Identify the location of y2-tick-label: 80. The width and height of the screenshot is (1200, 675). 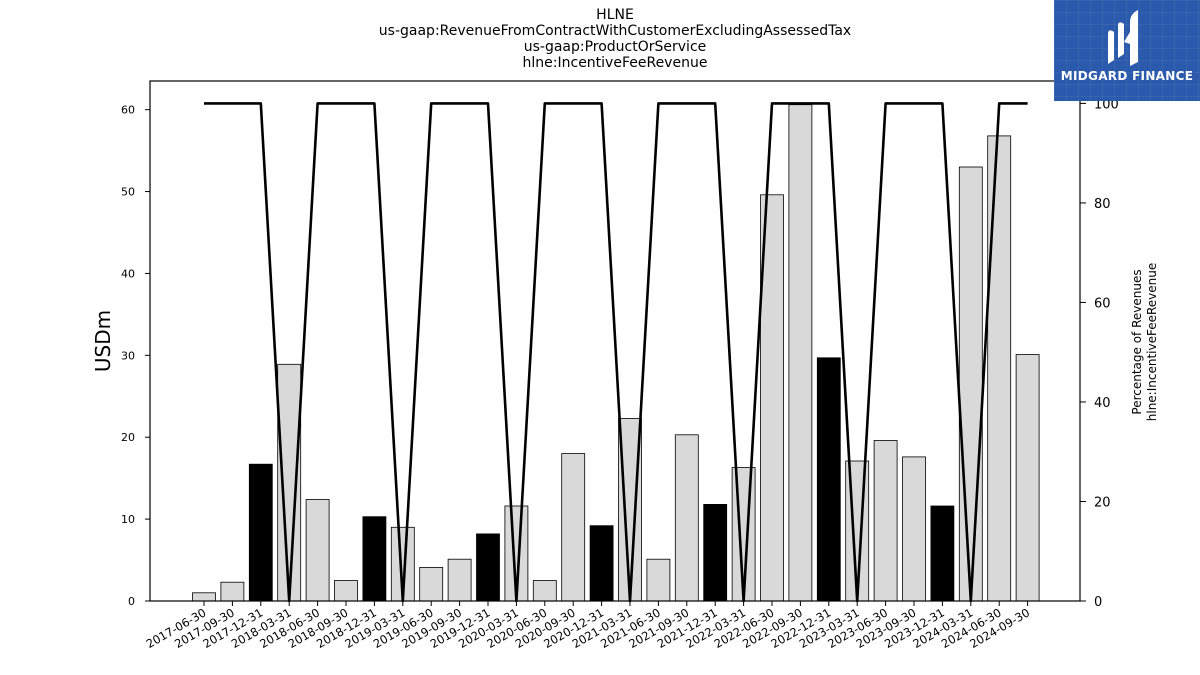
(1102, 204).